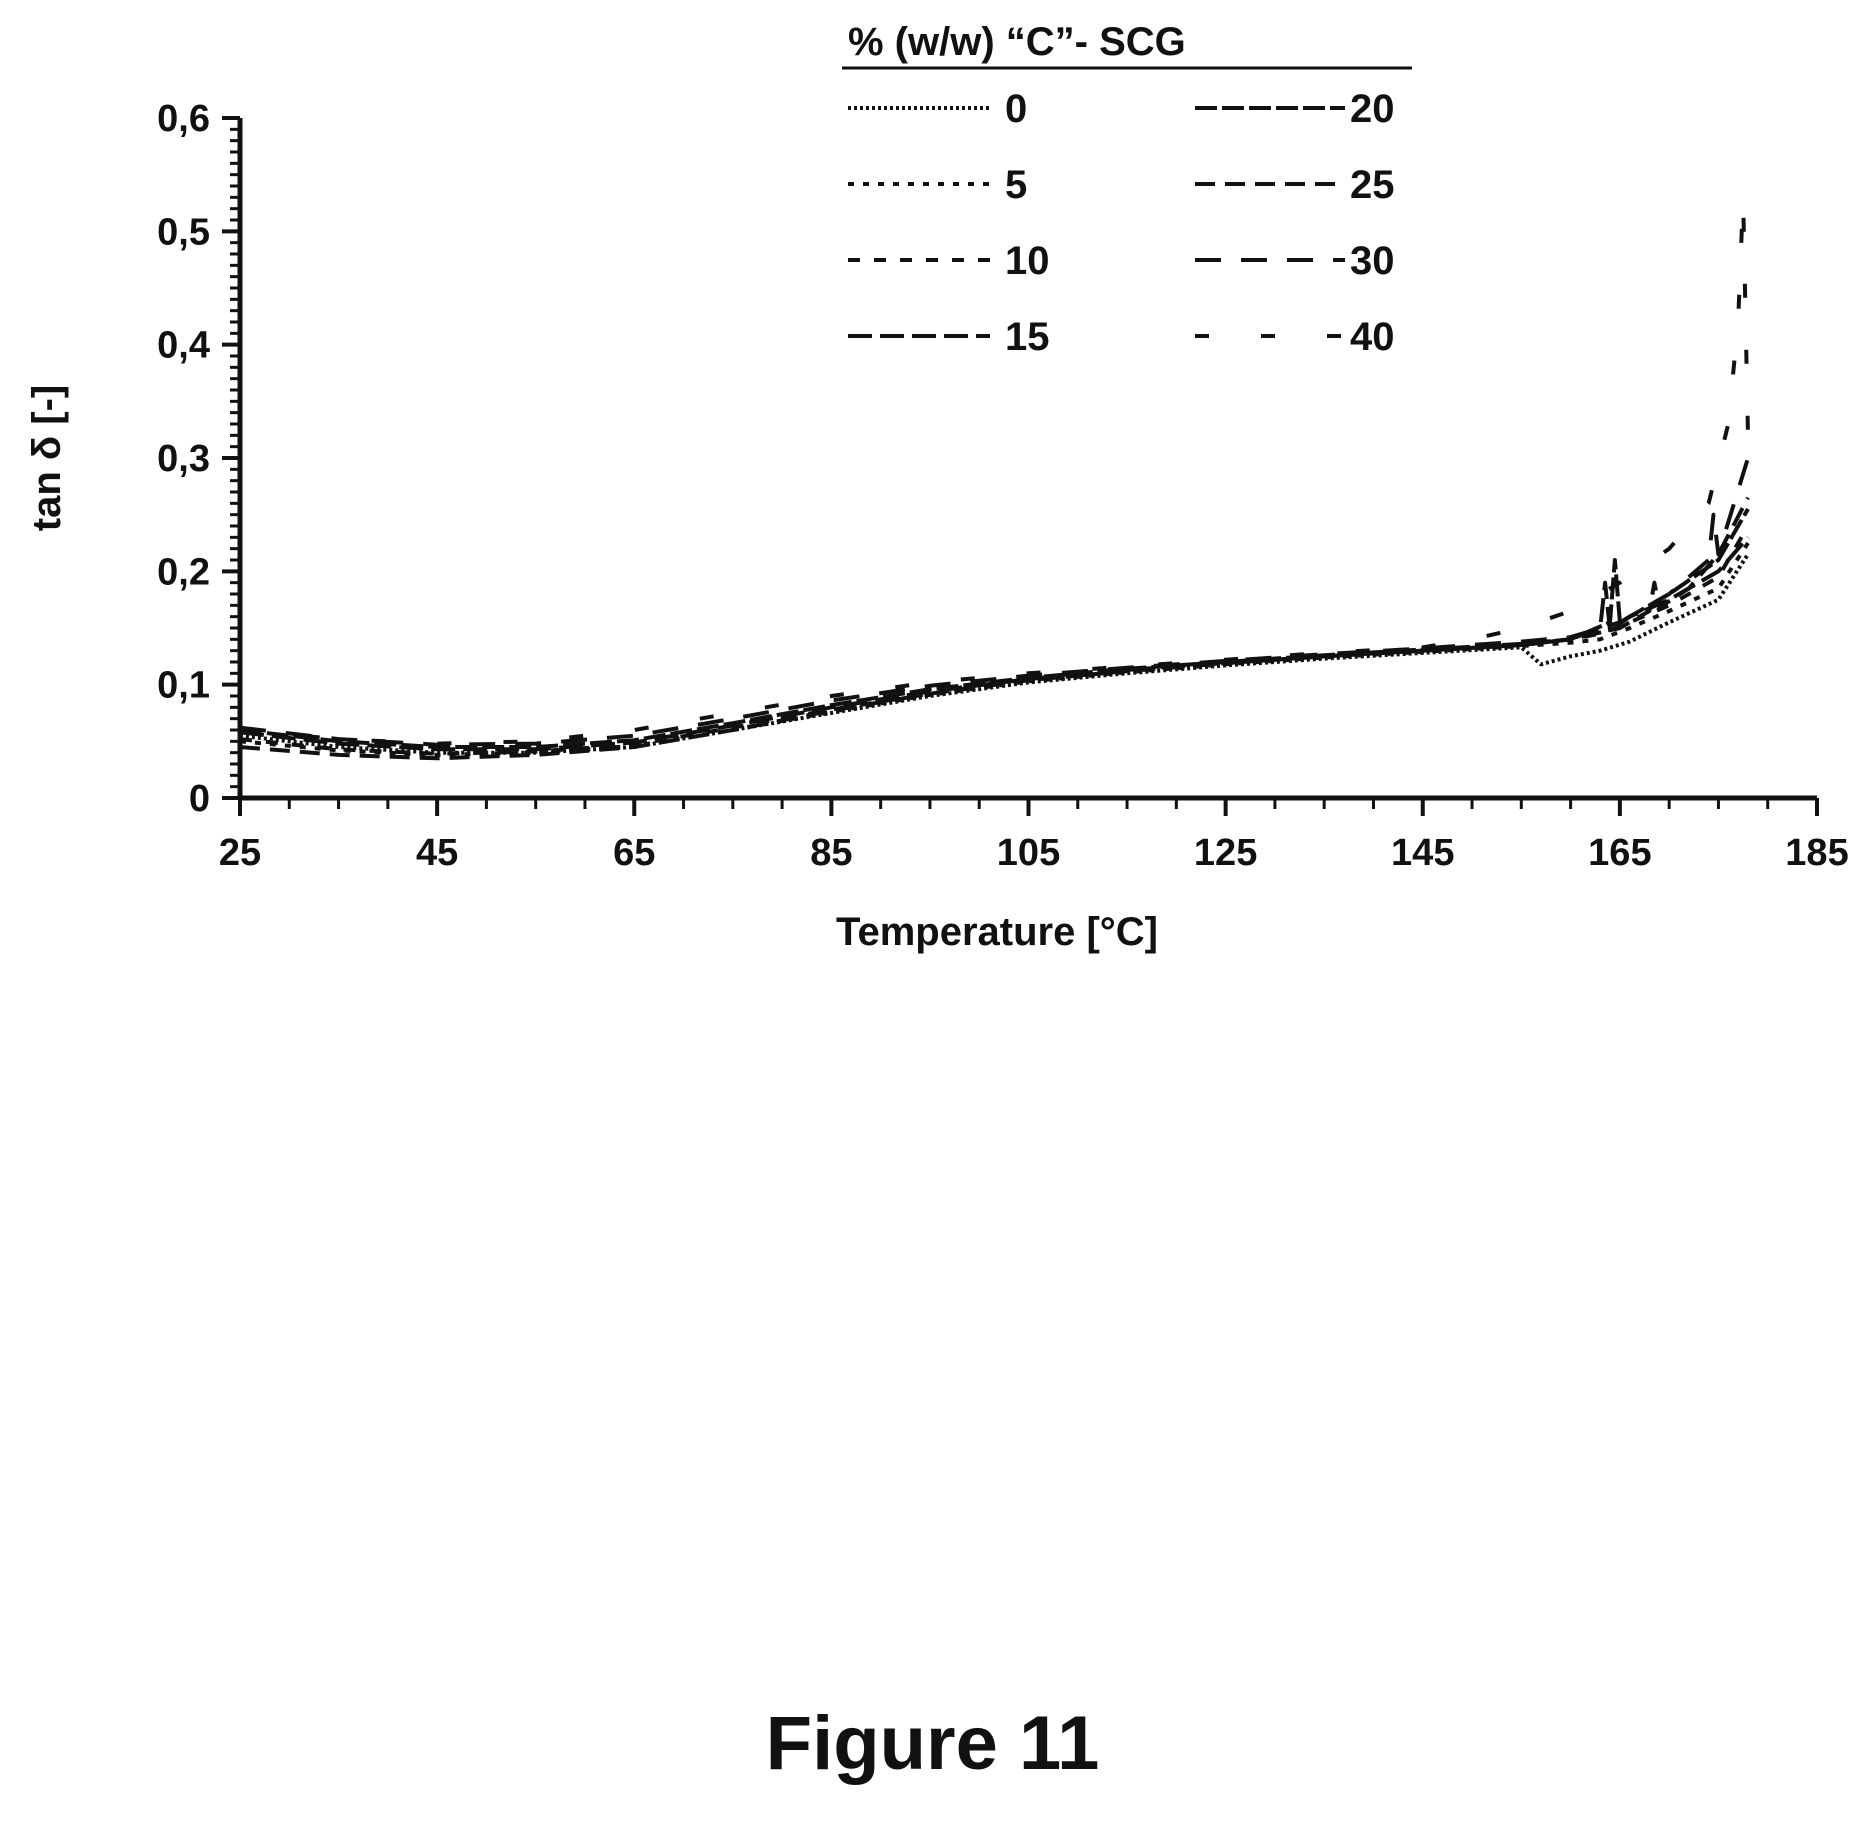 Image resolution: width=1865 pixels, height=1831 pixels. What do you see at coordinates (183, 686) in the screenshot?
I see `y-tick-label: 0,1` at bounding box center [183, 686].